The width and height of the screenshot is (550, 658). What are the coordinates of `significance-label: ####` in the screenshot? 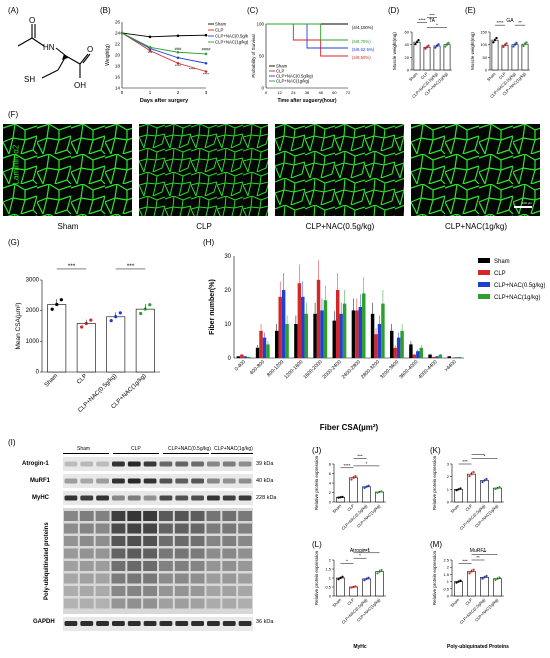 It's located at (207, 49).